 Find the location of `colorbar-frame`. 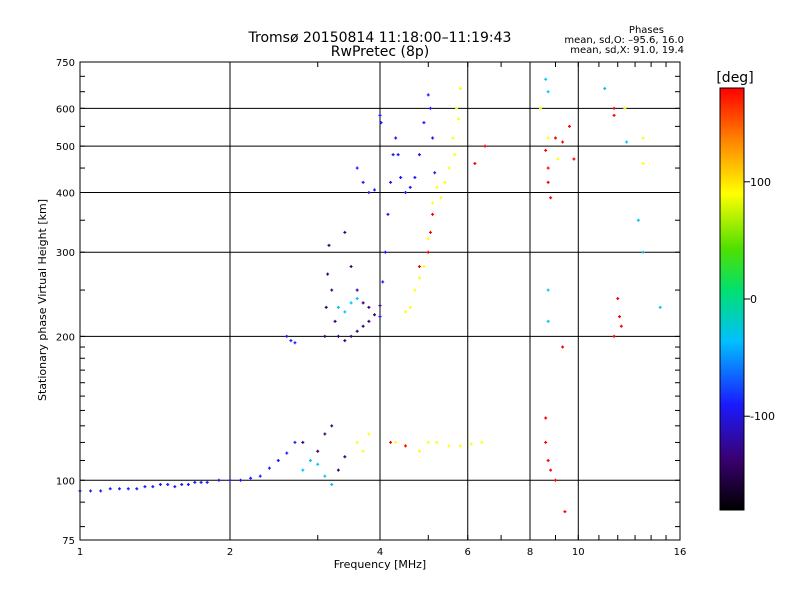

colorbar-frame is located at coordinates (732, 299).